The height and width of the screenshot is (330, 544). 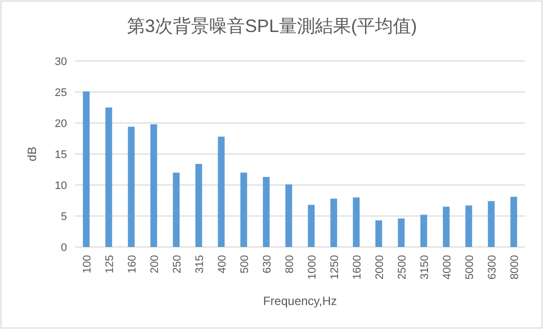 I want to click on y-tick-label: 0, so click(x=63, y=248).